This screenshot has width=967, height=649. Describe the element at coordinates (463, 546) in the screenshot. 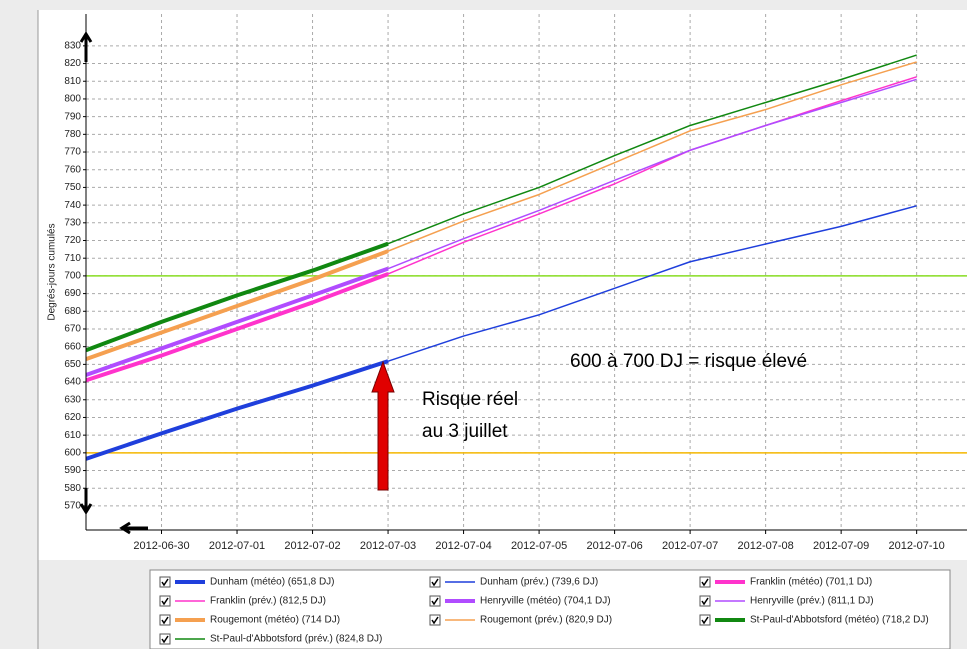

I see `x-tick-label: 2012-07-04` at that location.